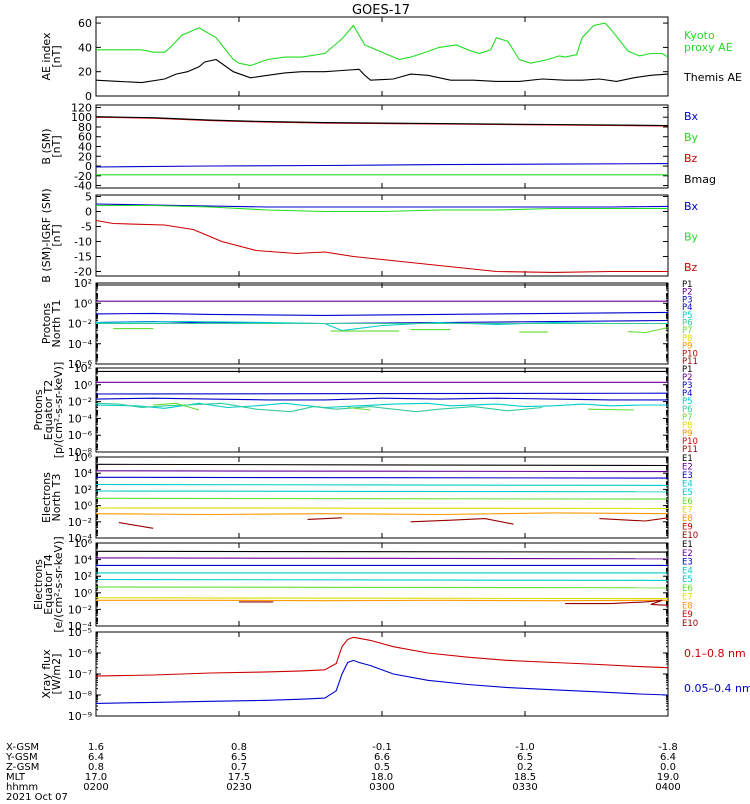 The height and width of the screenshot is (804, 750). Describe the element at coordinates (691, 206) in the screenshot. I see `legend-label: Bx` at that location.